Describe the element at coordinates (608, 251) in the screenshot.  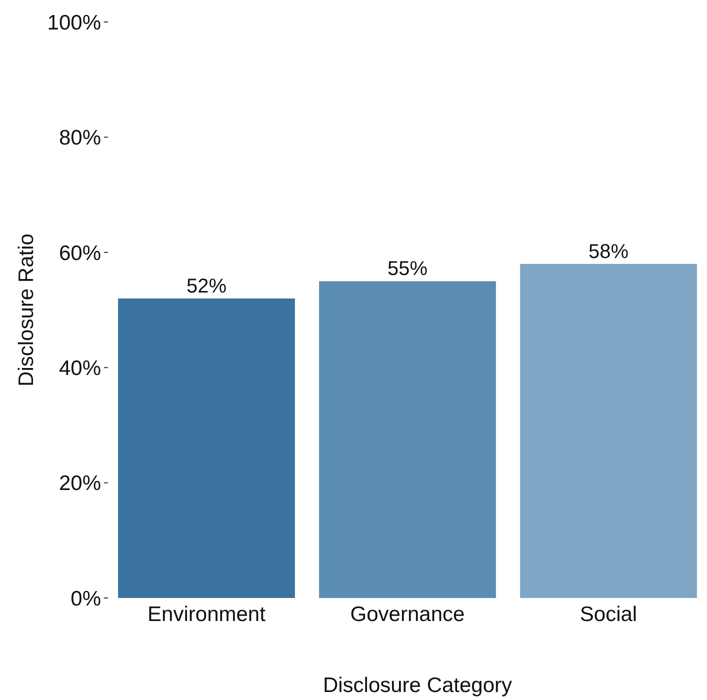
I see `data-label: 58%` at that location.